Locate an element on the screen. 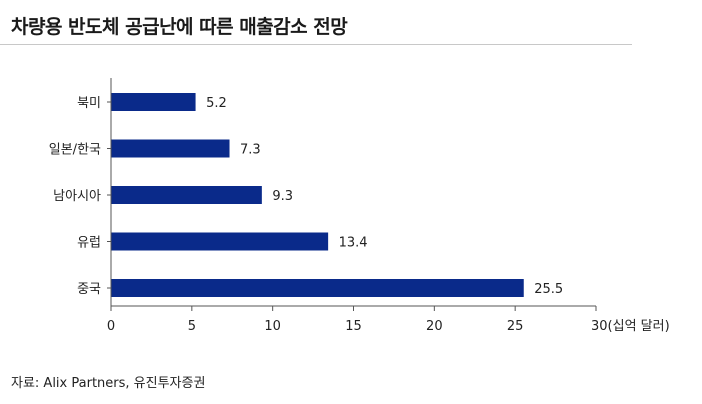  data-label: 13.4 is located at coordinates (353, 243).